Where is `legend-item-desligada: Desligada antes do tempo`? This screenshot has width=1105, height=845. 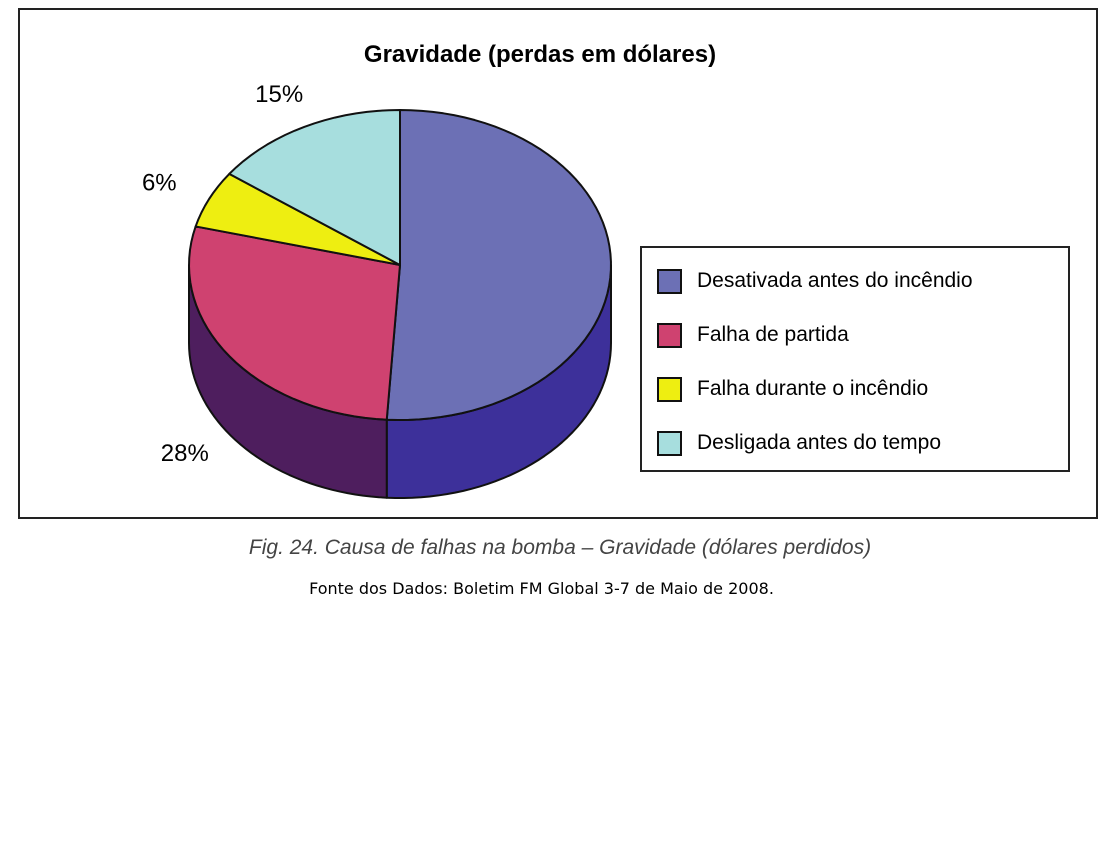
legend-item-desligada: Desligada antes do tempo is located at coordinates (799, 443).